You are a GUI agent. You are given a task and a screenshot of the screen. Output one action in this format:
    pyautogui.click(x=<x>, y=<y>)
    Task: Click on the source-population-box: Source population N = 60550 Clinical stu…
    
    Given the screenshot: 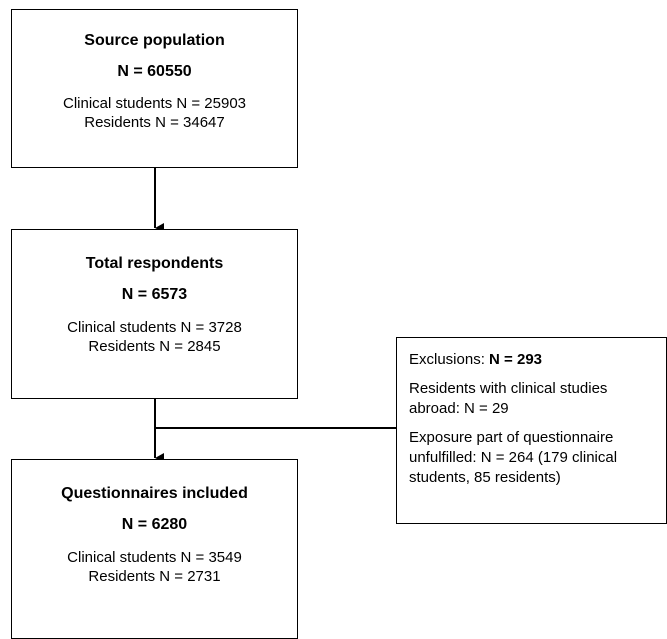 What is the action you would take?
    pyautogui.click(x=154, y=88)
    